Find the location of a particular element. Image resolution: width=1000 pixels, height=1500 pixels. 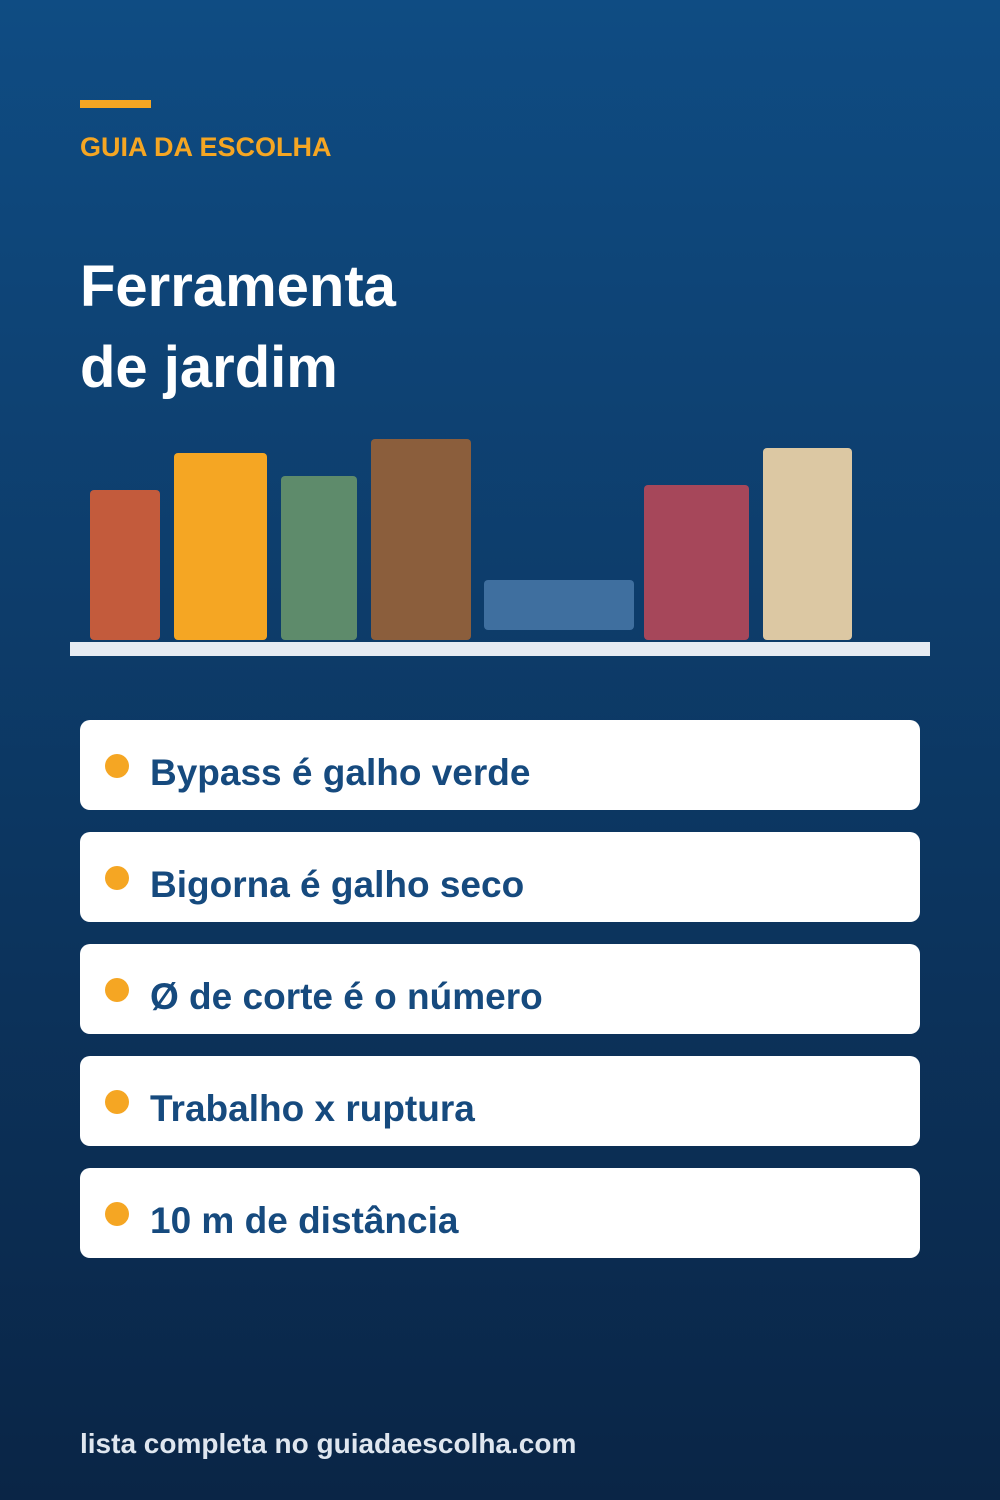

tip-text: Ø de corte é o número is located at coordinates (346, 996).